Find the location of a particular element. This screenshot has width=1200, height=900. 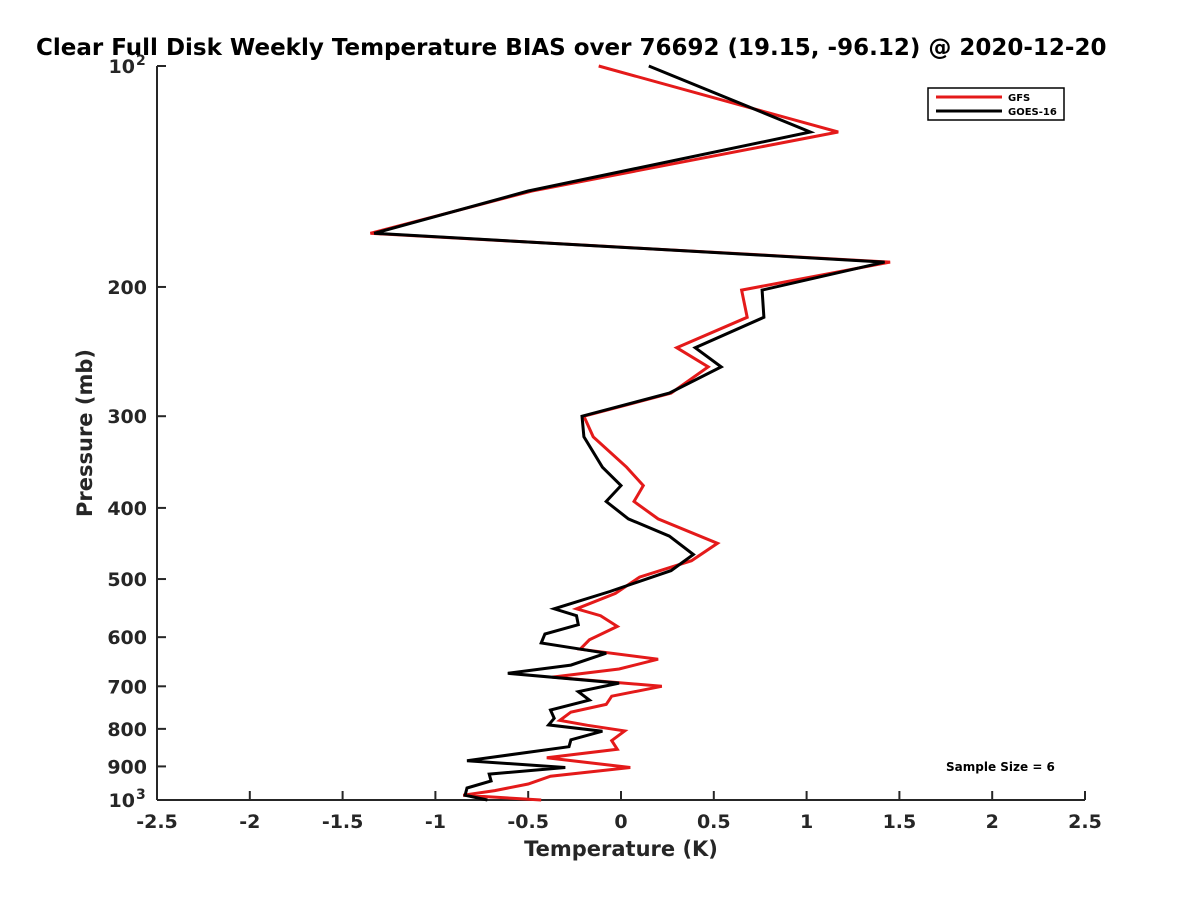

x-tick-label: 1 is located at coordinates (806, 822).